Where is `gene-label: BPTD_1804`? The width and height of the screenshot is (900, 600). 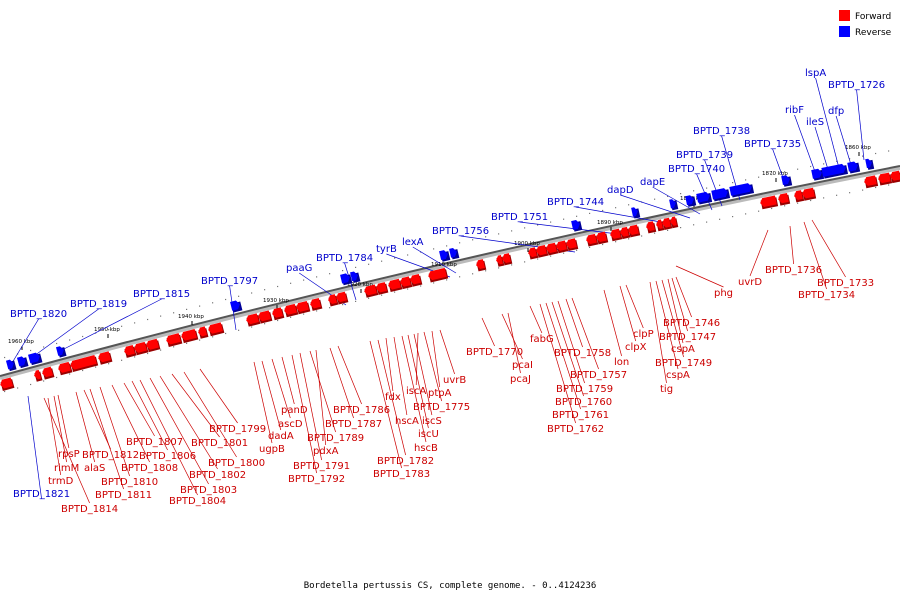 gene-label: BPTD_1804 is located at coordinates (197, 501).